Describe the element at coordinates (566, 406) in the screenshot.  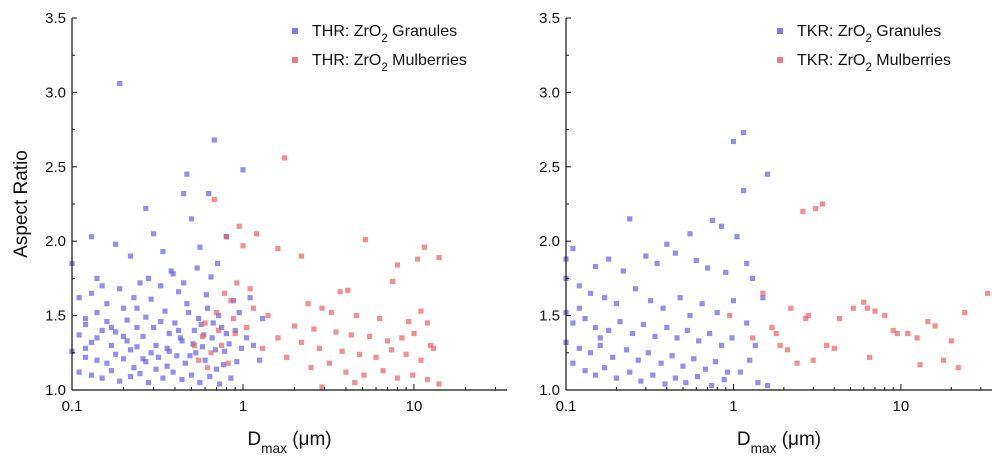
I see `x-tick-label: 0.1` at that location.